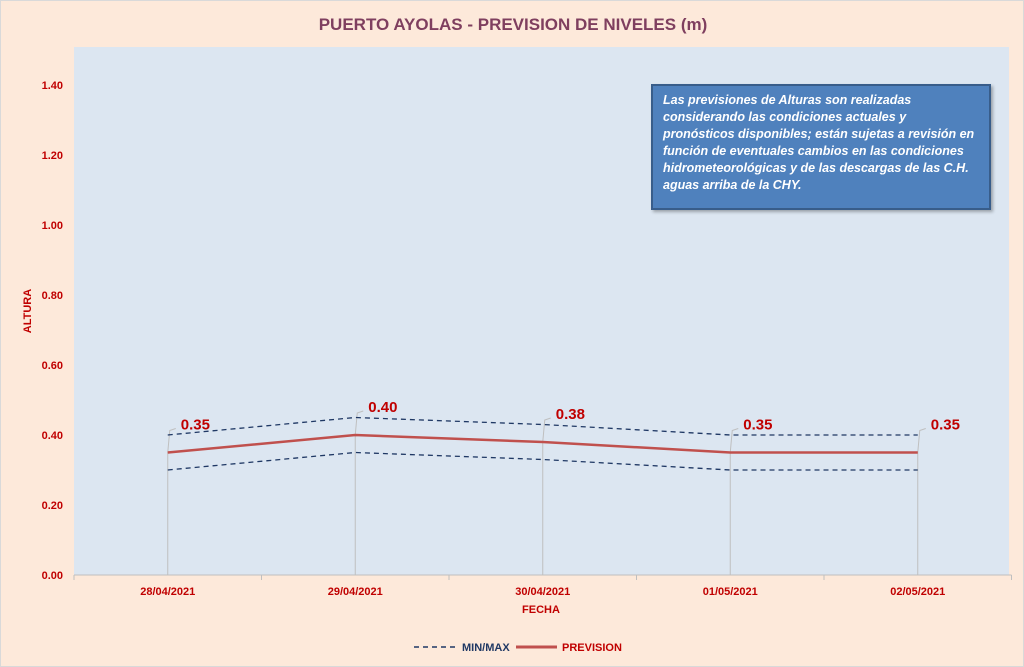  What do you see at coordinates (730, 592) in the screenshot?
I see `x-tick-label: 01/05/2021` at bounding box center [730, 592].